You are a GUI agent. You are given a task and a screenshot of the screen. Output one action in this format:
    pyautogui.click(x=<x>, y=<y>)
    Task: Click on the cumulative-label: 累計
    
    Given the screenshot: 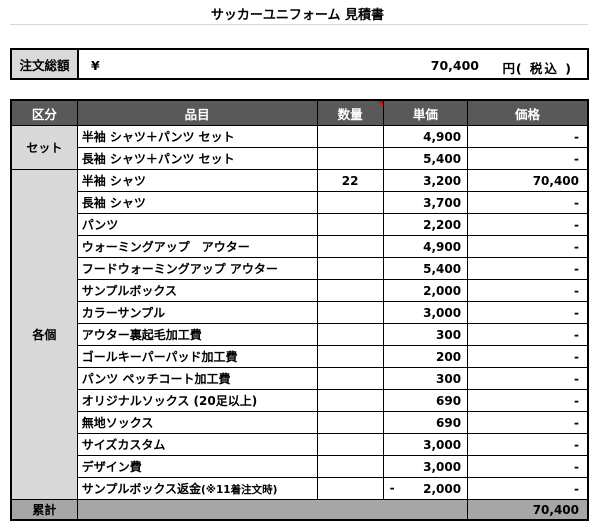 What is the action you would take?
    pyautogui.click(x=44, y=510)
    